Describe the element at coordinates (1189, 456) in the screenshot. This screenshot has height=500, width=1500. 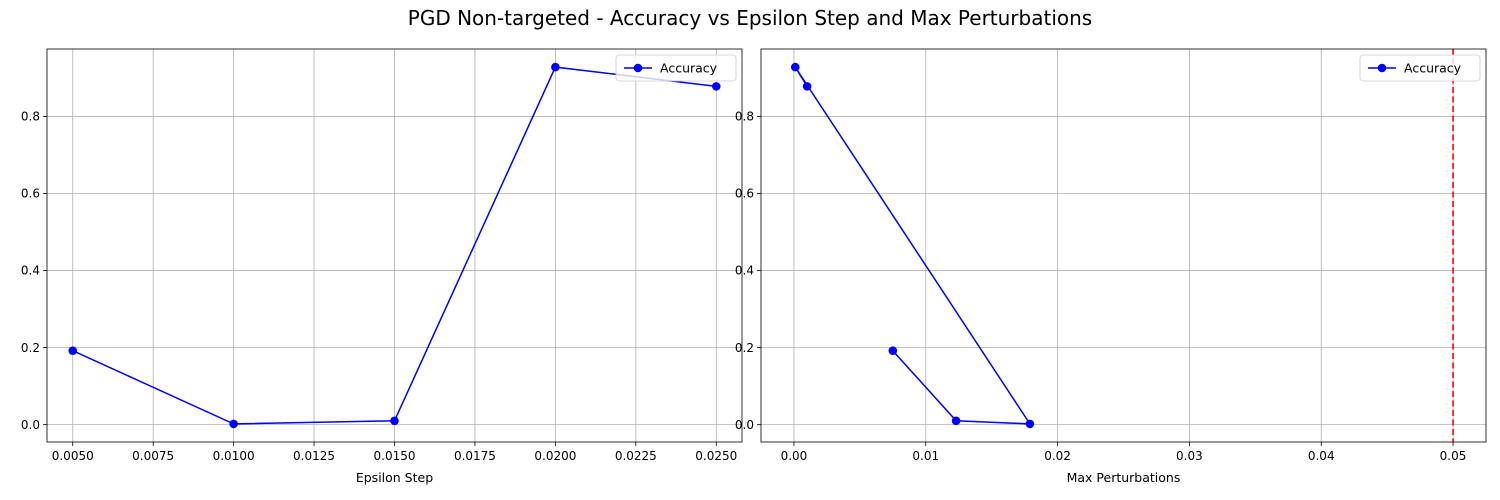
I see `x-tick-label: 0.03` at that location.